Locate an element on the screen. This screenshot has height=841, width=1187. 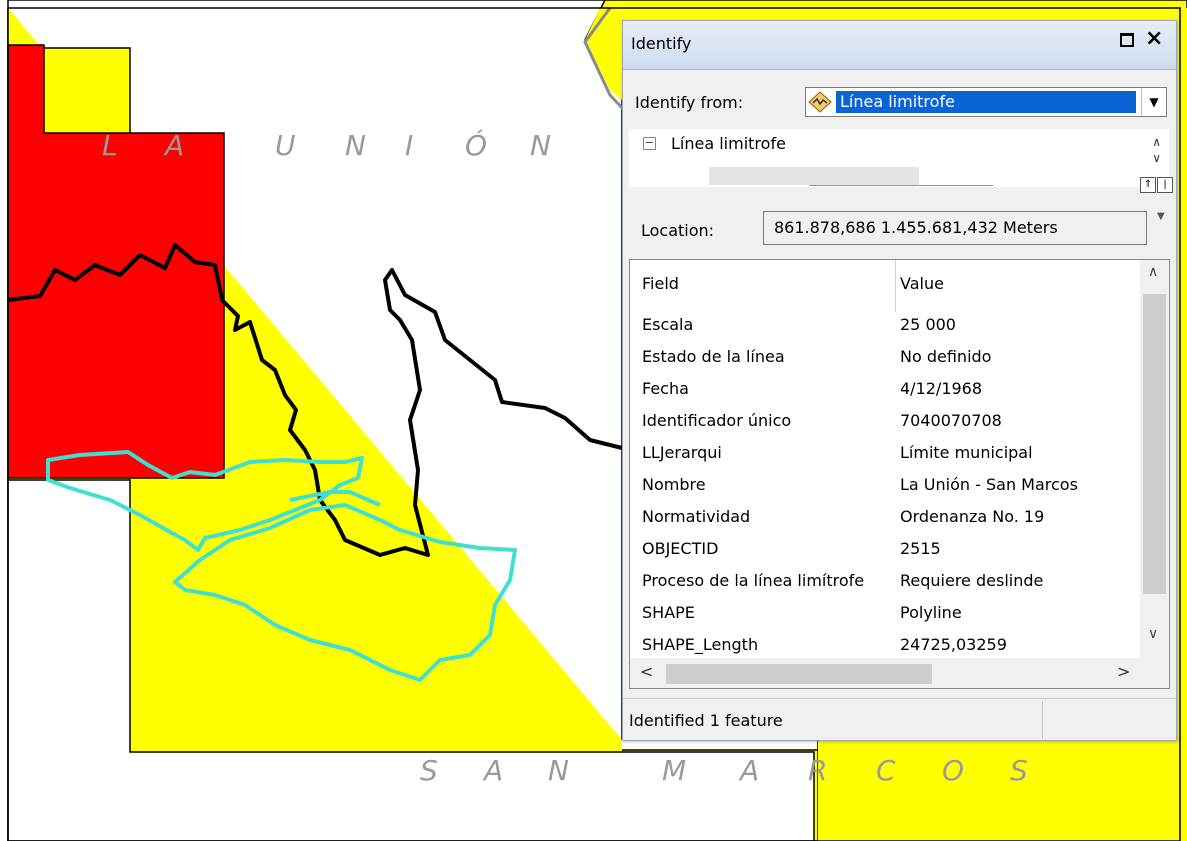
maximize-icon is located at coordinates (1127, 40).